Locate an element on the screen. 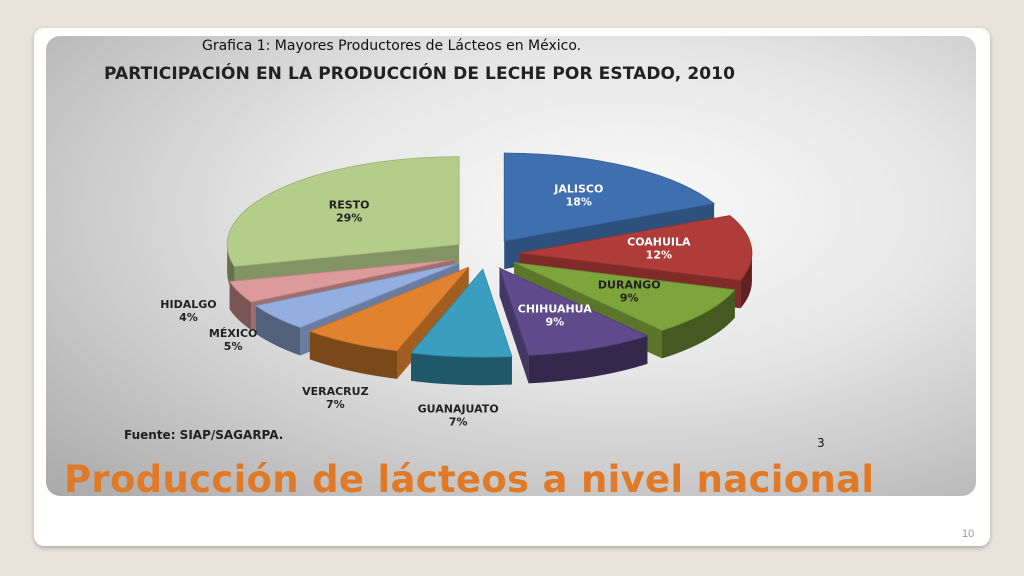 Image resolution: width=1024 pixels, height=576 pixels. panel-number: 3 is located at coordinates (821, 443).